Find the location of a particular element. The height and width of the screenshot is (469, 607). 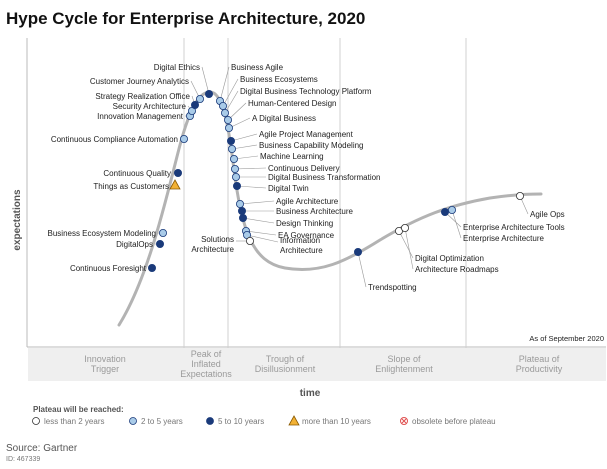

point-label: A Digital Business is located at coordinates (284, 118).